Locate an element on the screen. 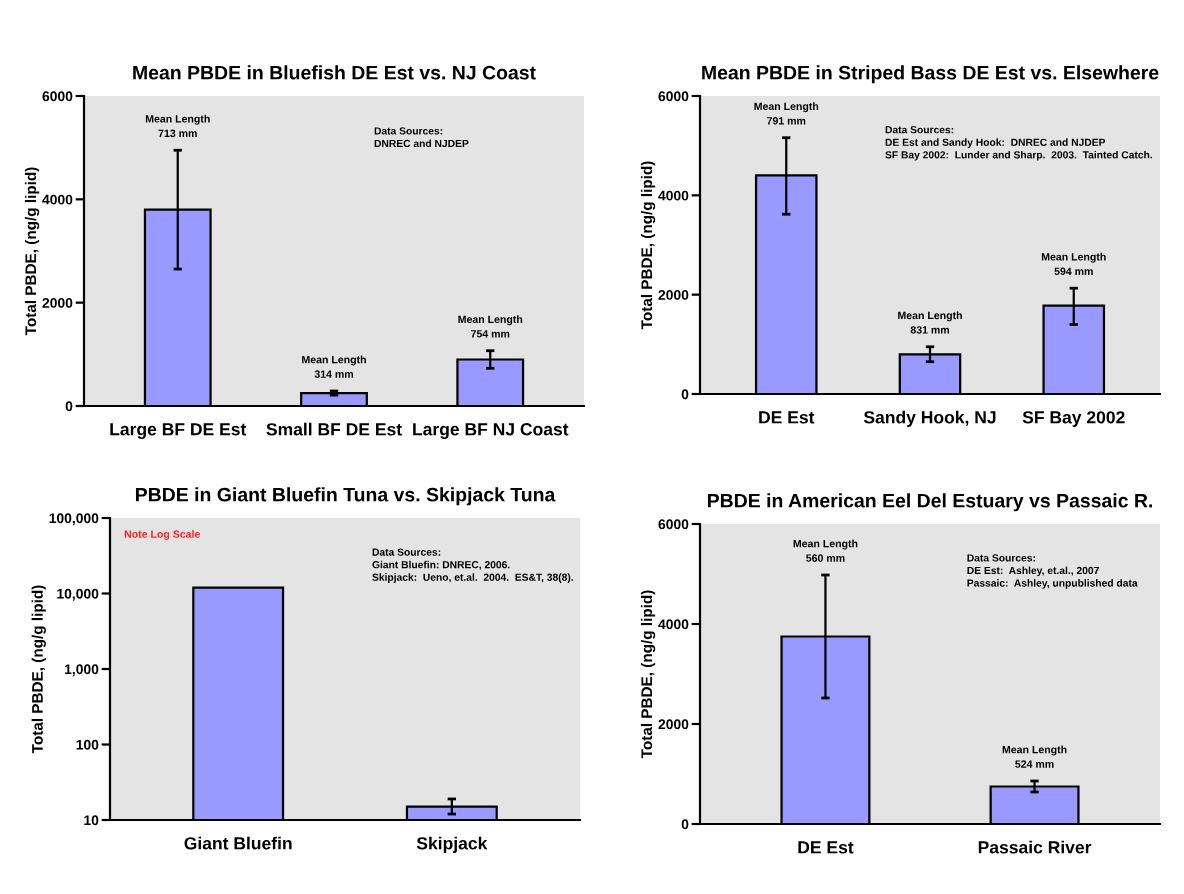 The height and width of the screenshot is (894, 1184). x-tick-label: SF Bay 2002 is located at coordinates (1073, 419).